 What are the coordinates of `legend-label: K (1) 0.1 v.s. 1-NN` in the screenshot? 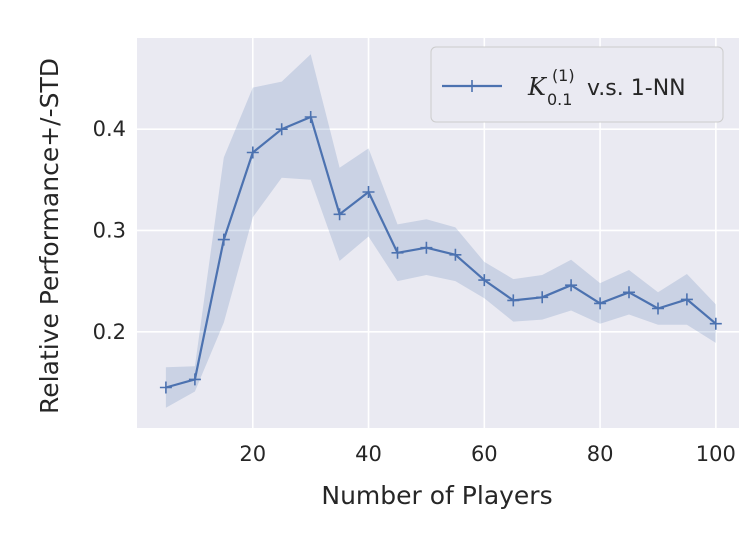 It's located at (606, 87).